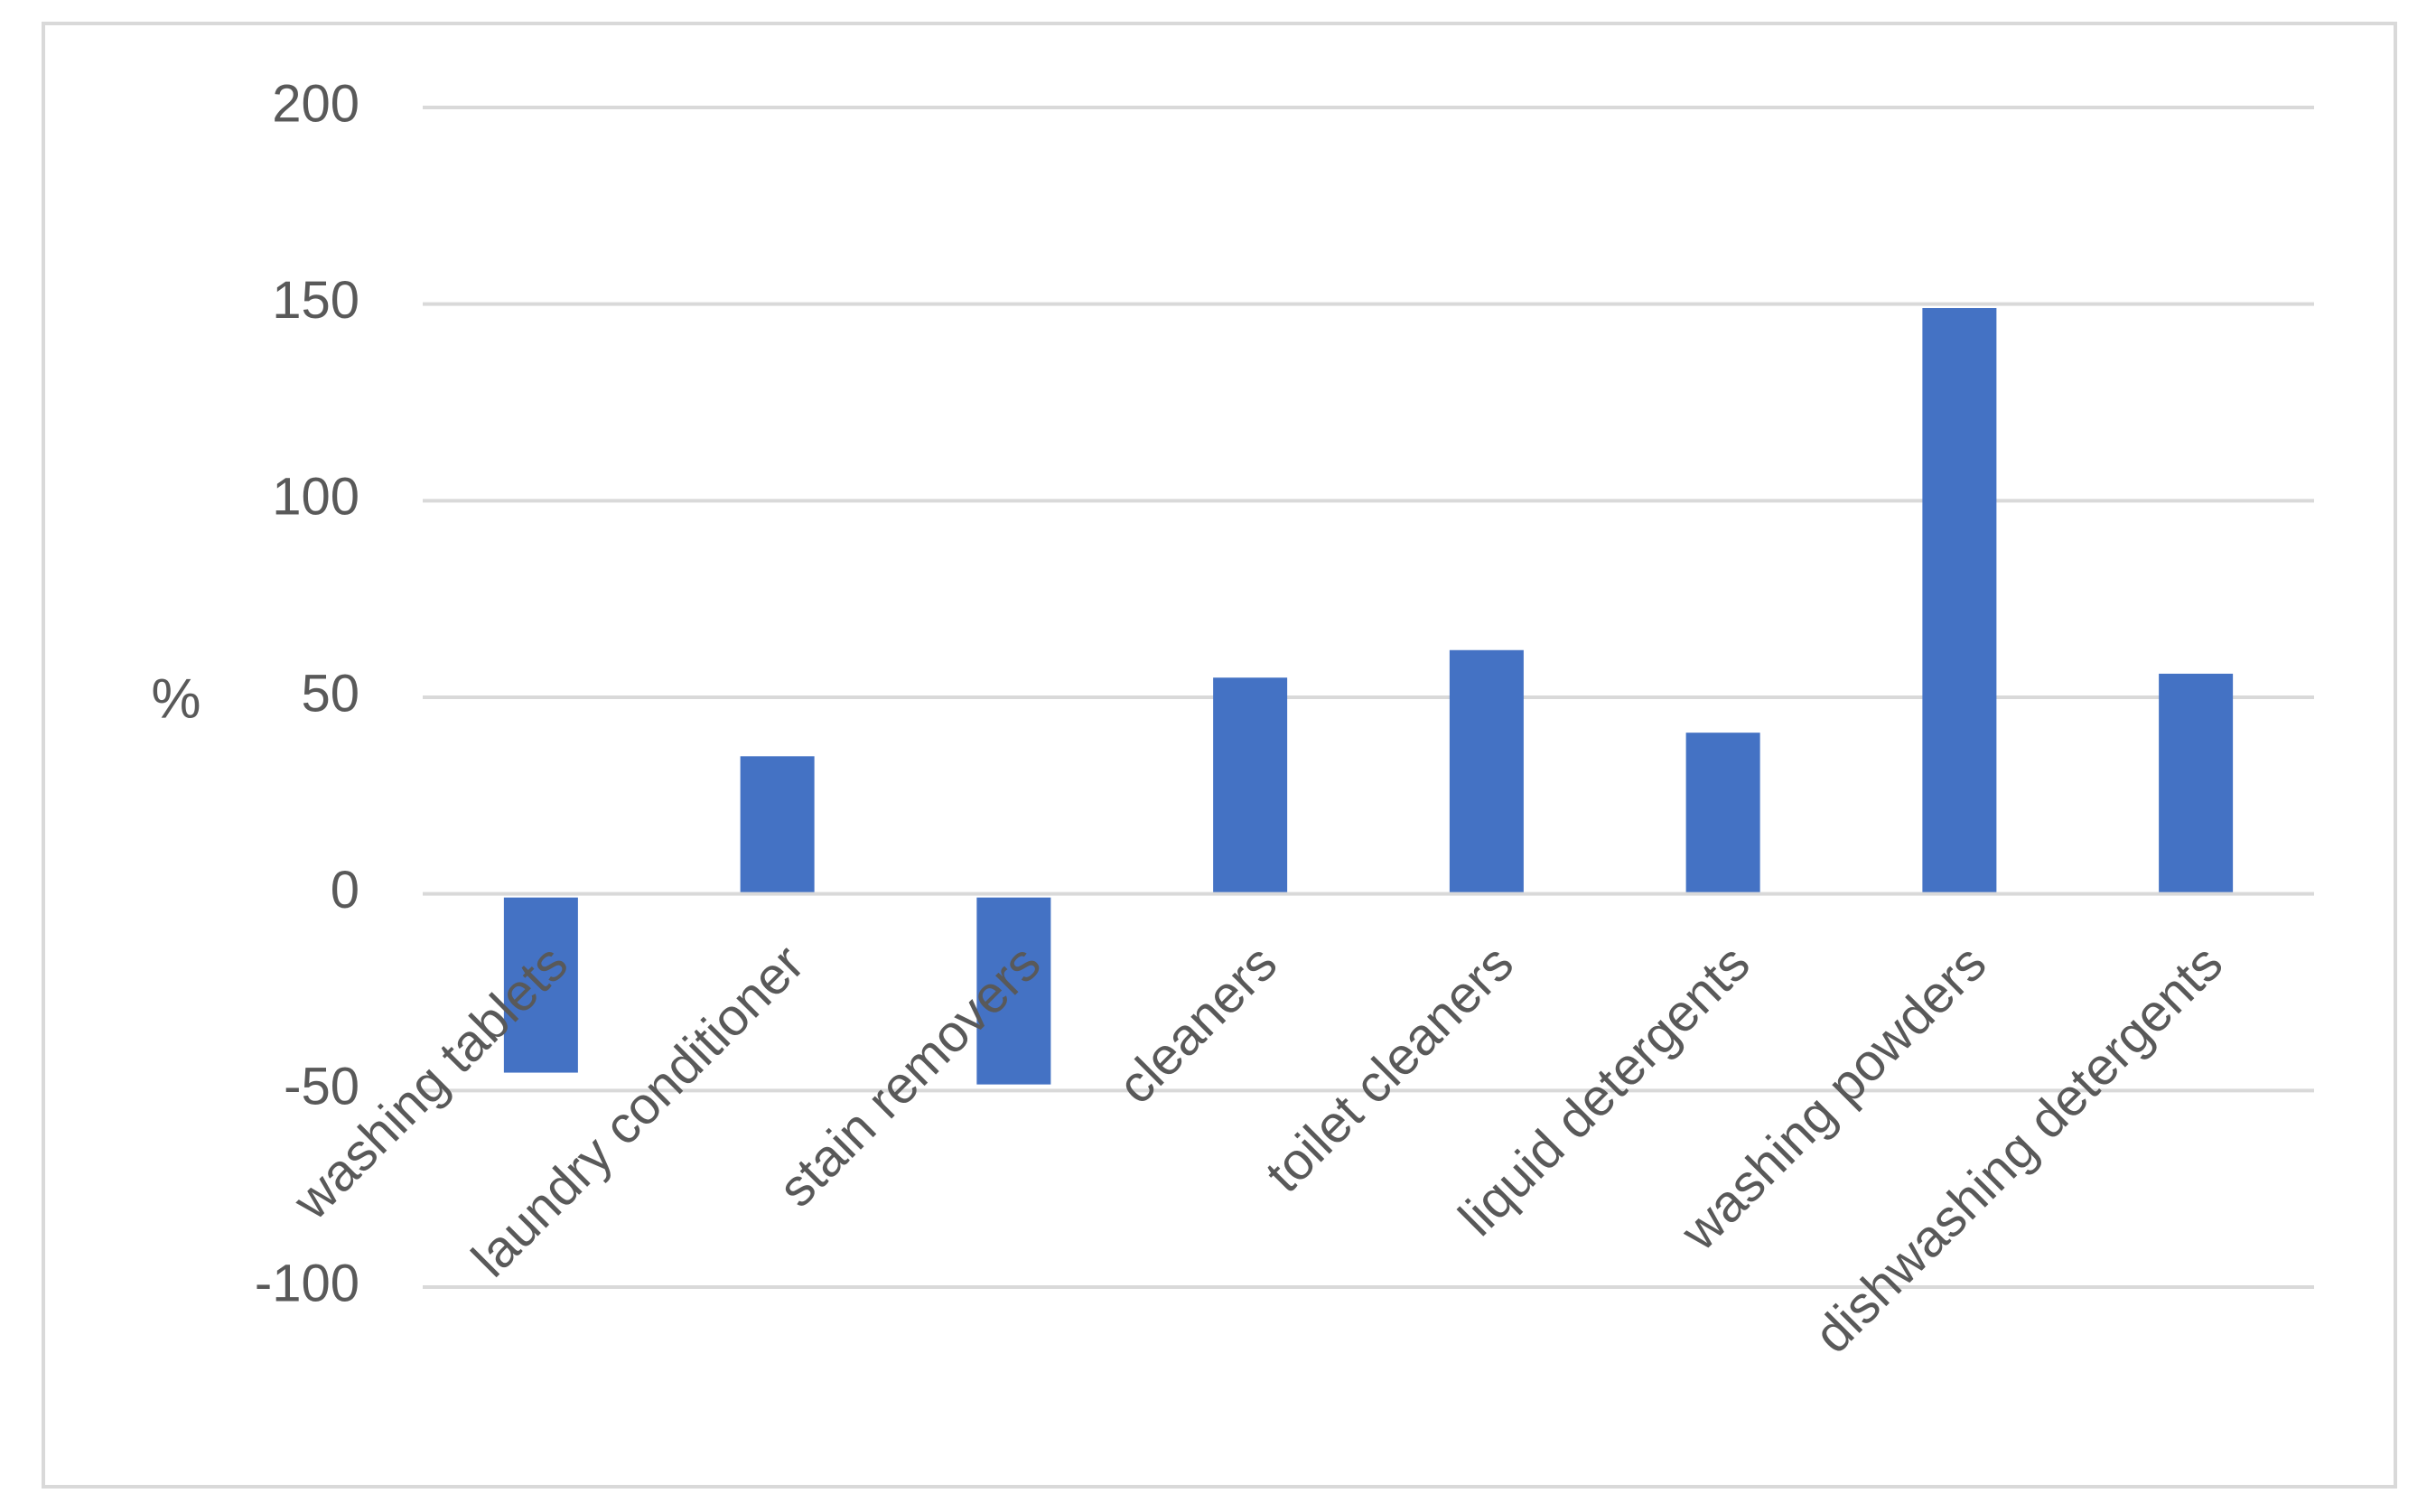  What do you see at coordinates (345, 890) in the screenshot?
I see `y-tick-label: 0` at bounding box center [345, 890].